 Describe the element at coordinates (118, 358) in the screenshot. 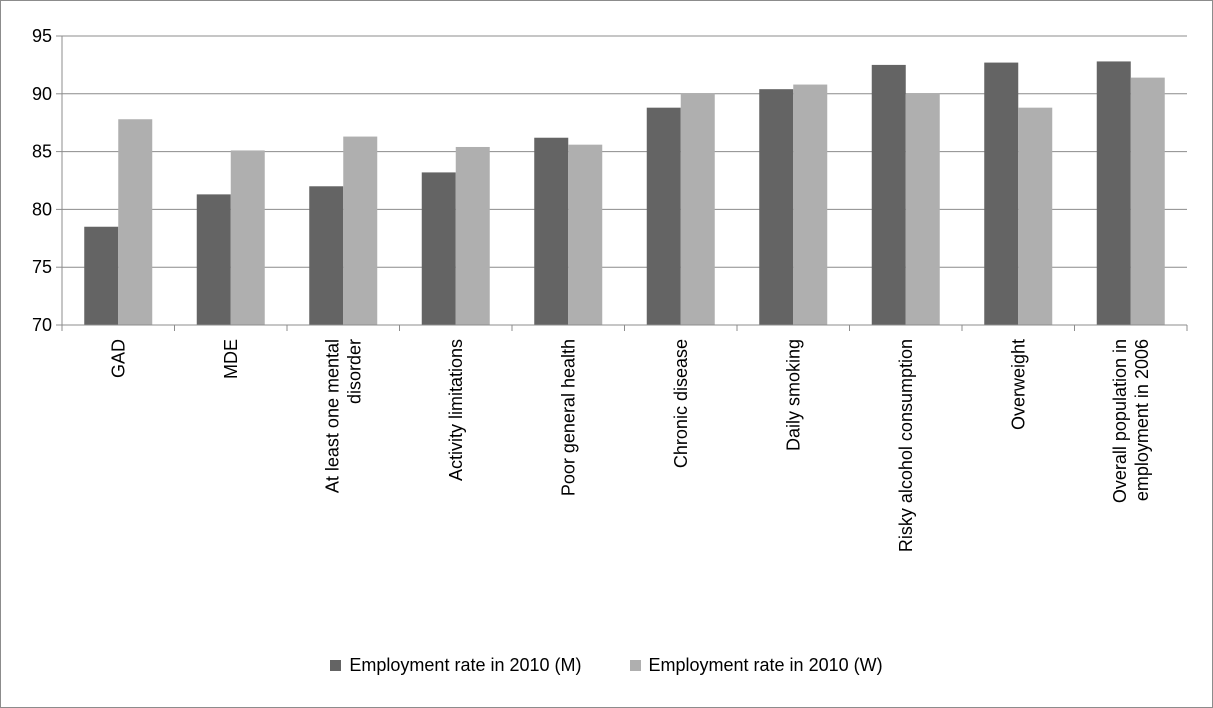

I see `x-category-label: GAD` at that location.